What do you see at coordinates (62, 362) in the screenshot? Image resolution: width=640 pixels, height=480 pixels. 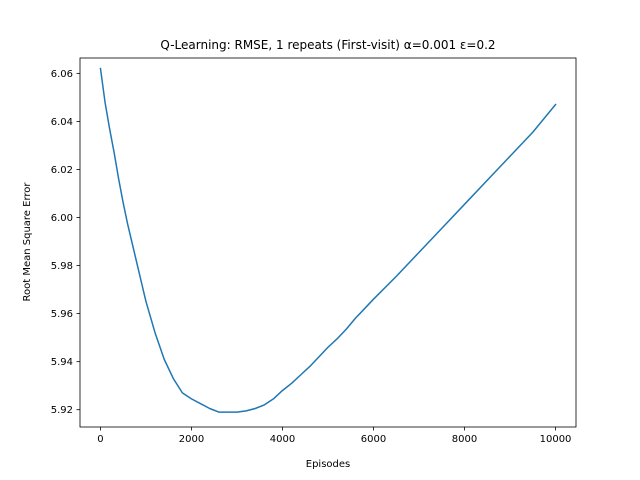 I see `y-tick-label: 5.94` at bounding box center [62, 362].